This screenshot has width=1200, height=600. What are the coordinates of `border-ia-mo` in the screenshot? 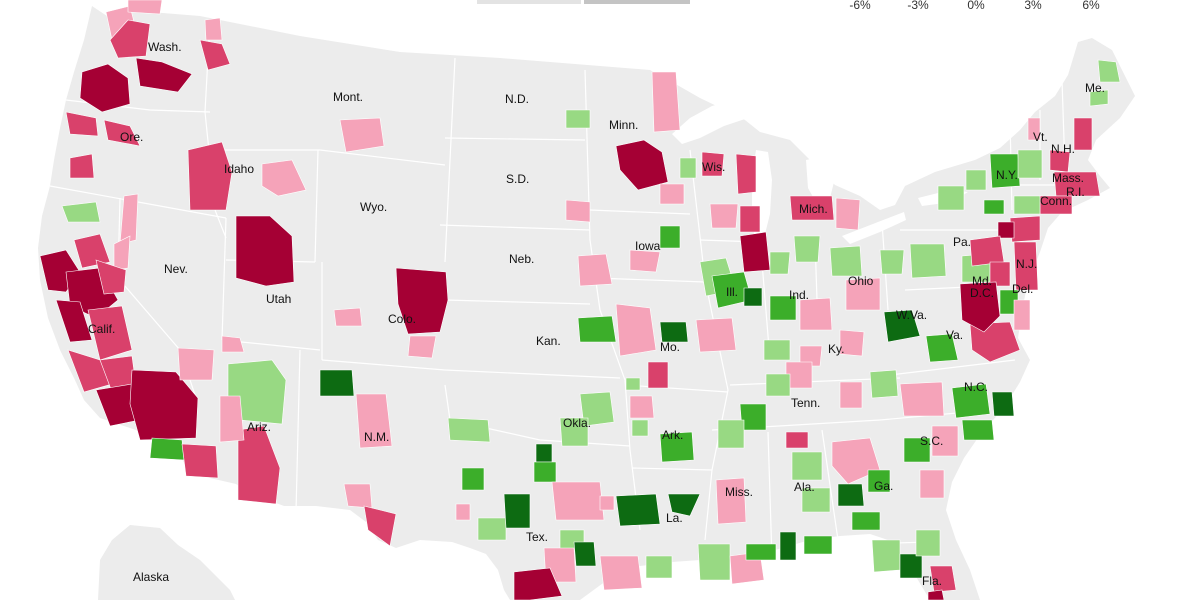 It's located at (650, 280).